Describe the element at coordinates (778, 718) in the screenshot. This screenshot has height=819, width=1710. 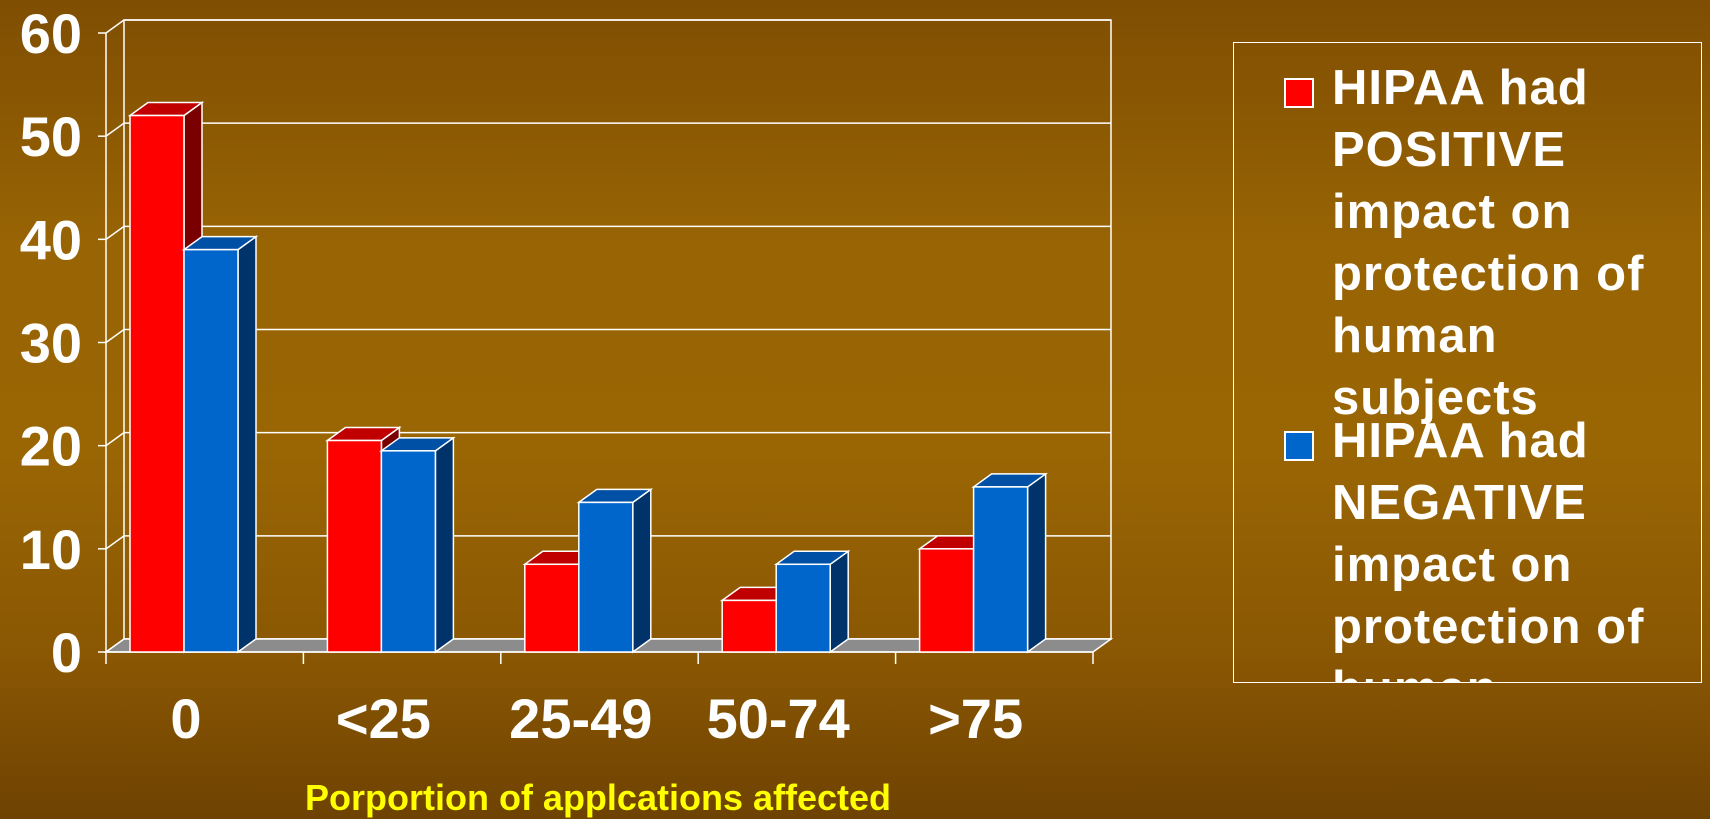
I see `x-tick-label: 50-74` at that location.